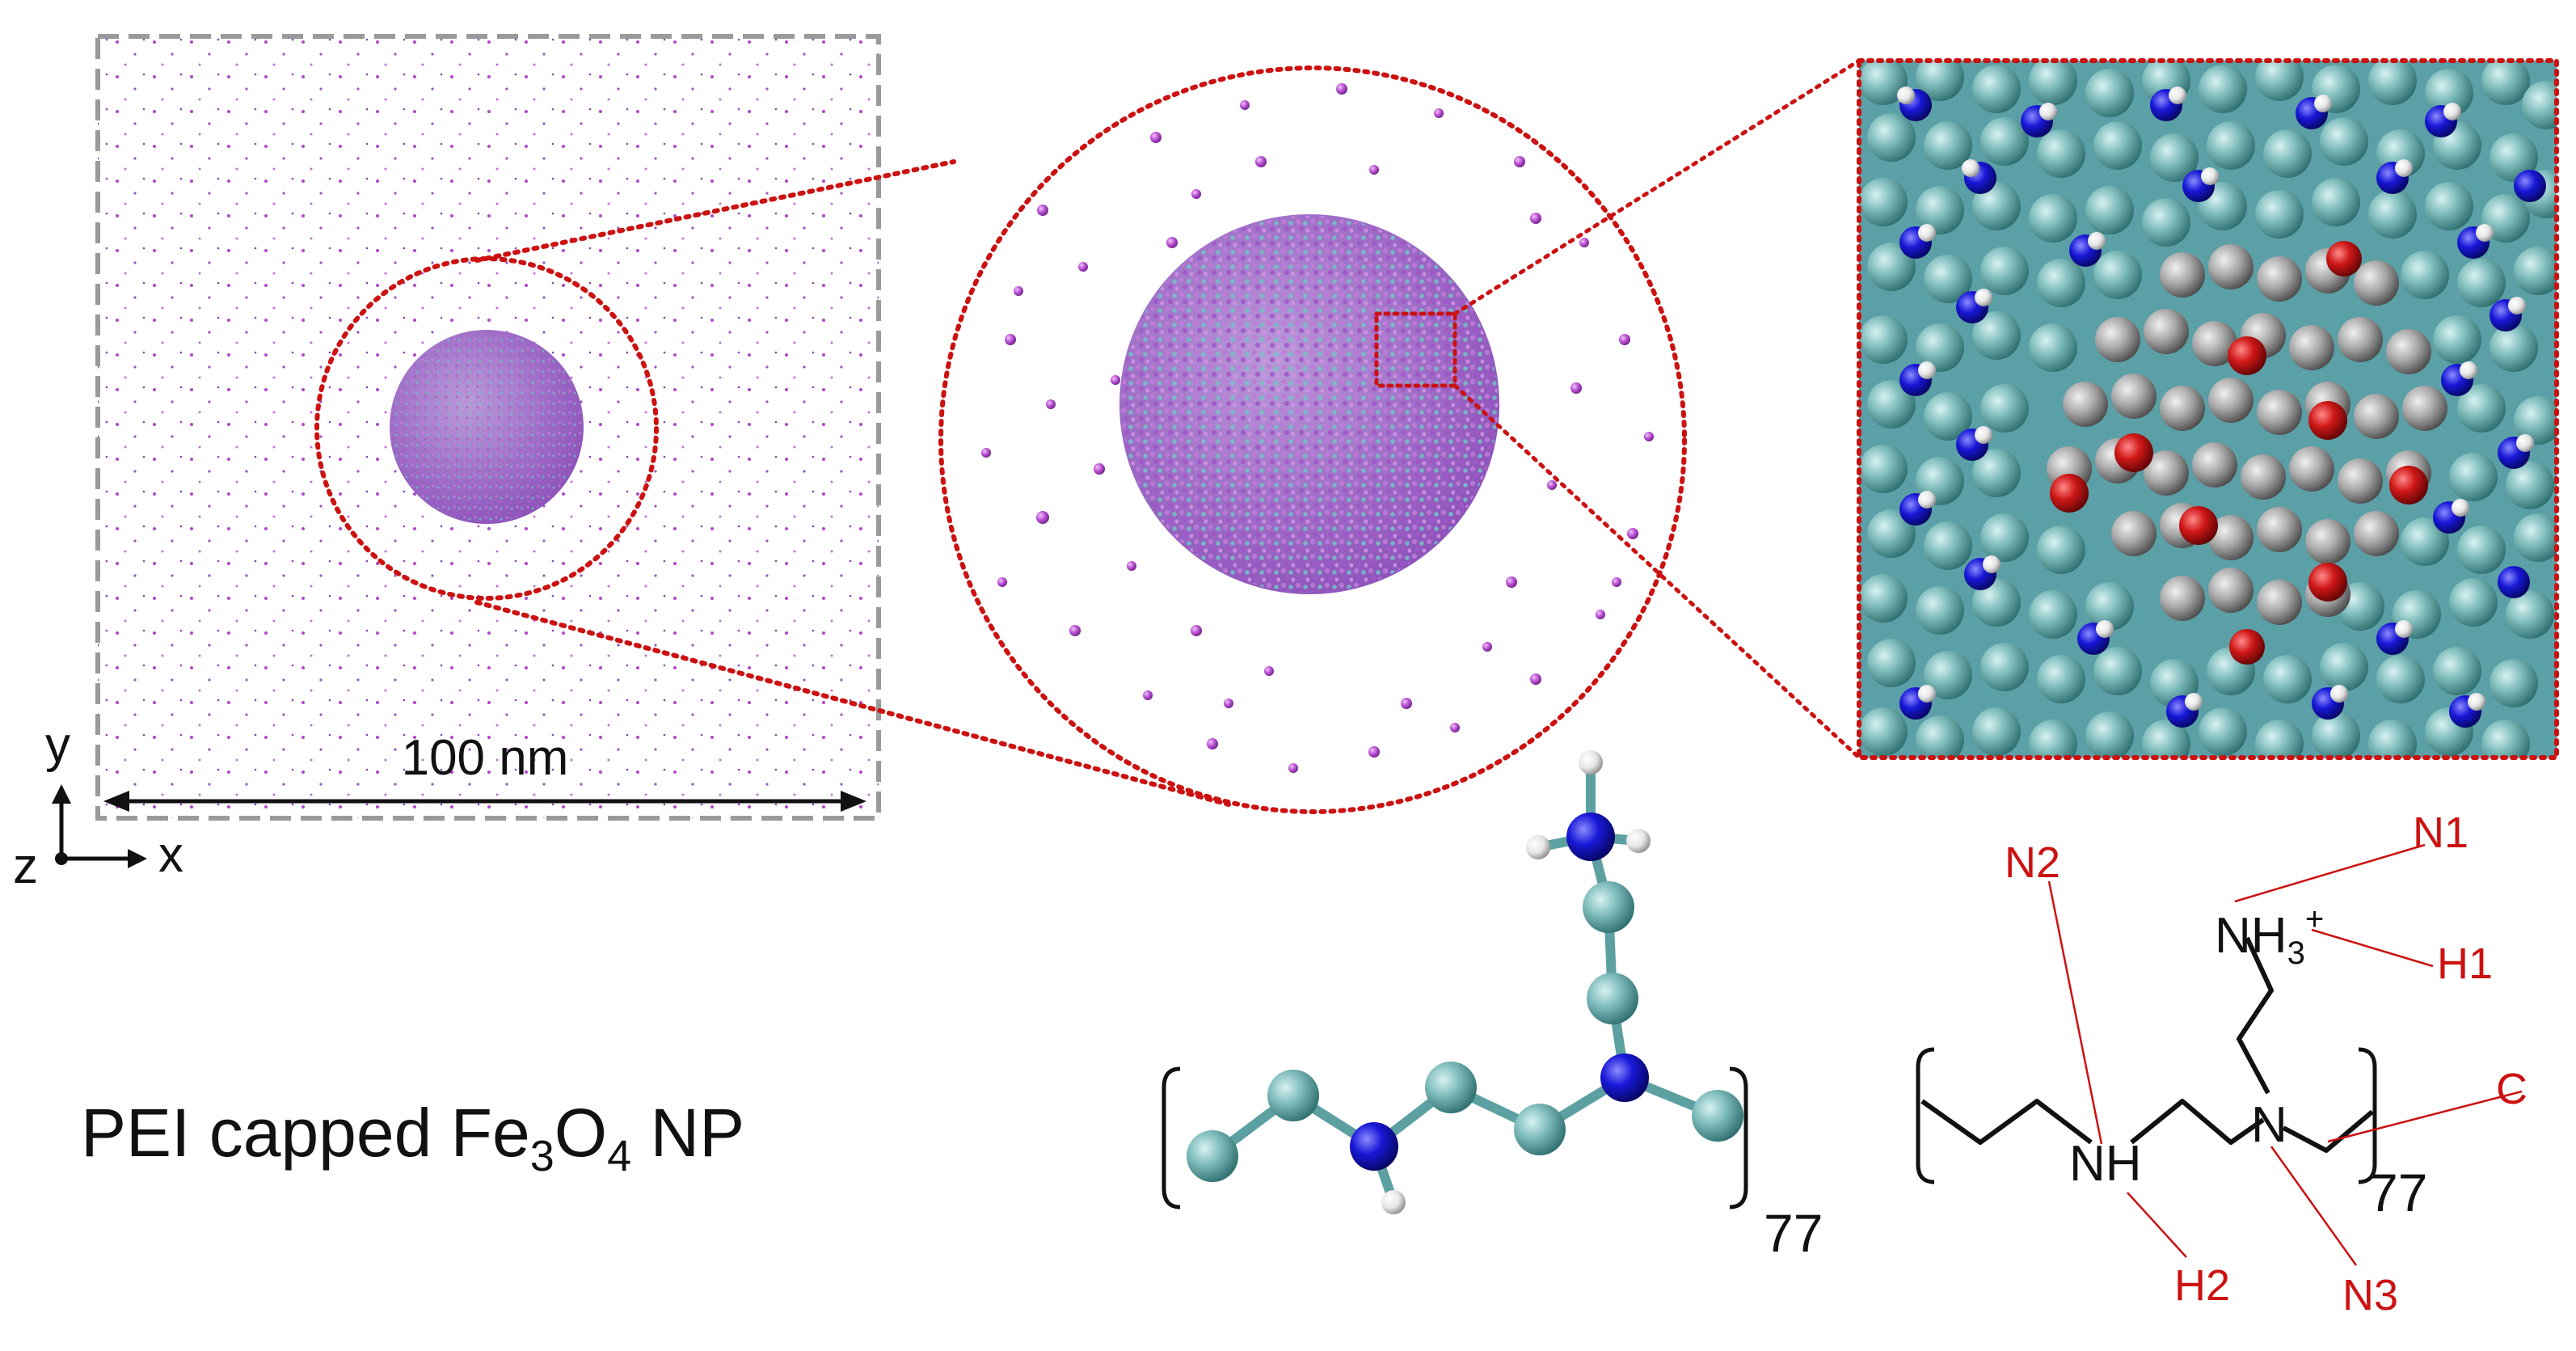 This screenshot has height=1351, width=2576. I want to click on atom-label-n1: N1, so click(2440, 832).